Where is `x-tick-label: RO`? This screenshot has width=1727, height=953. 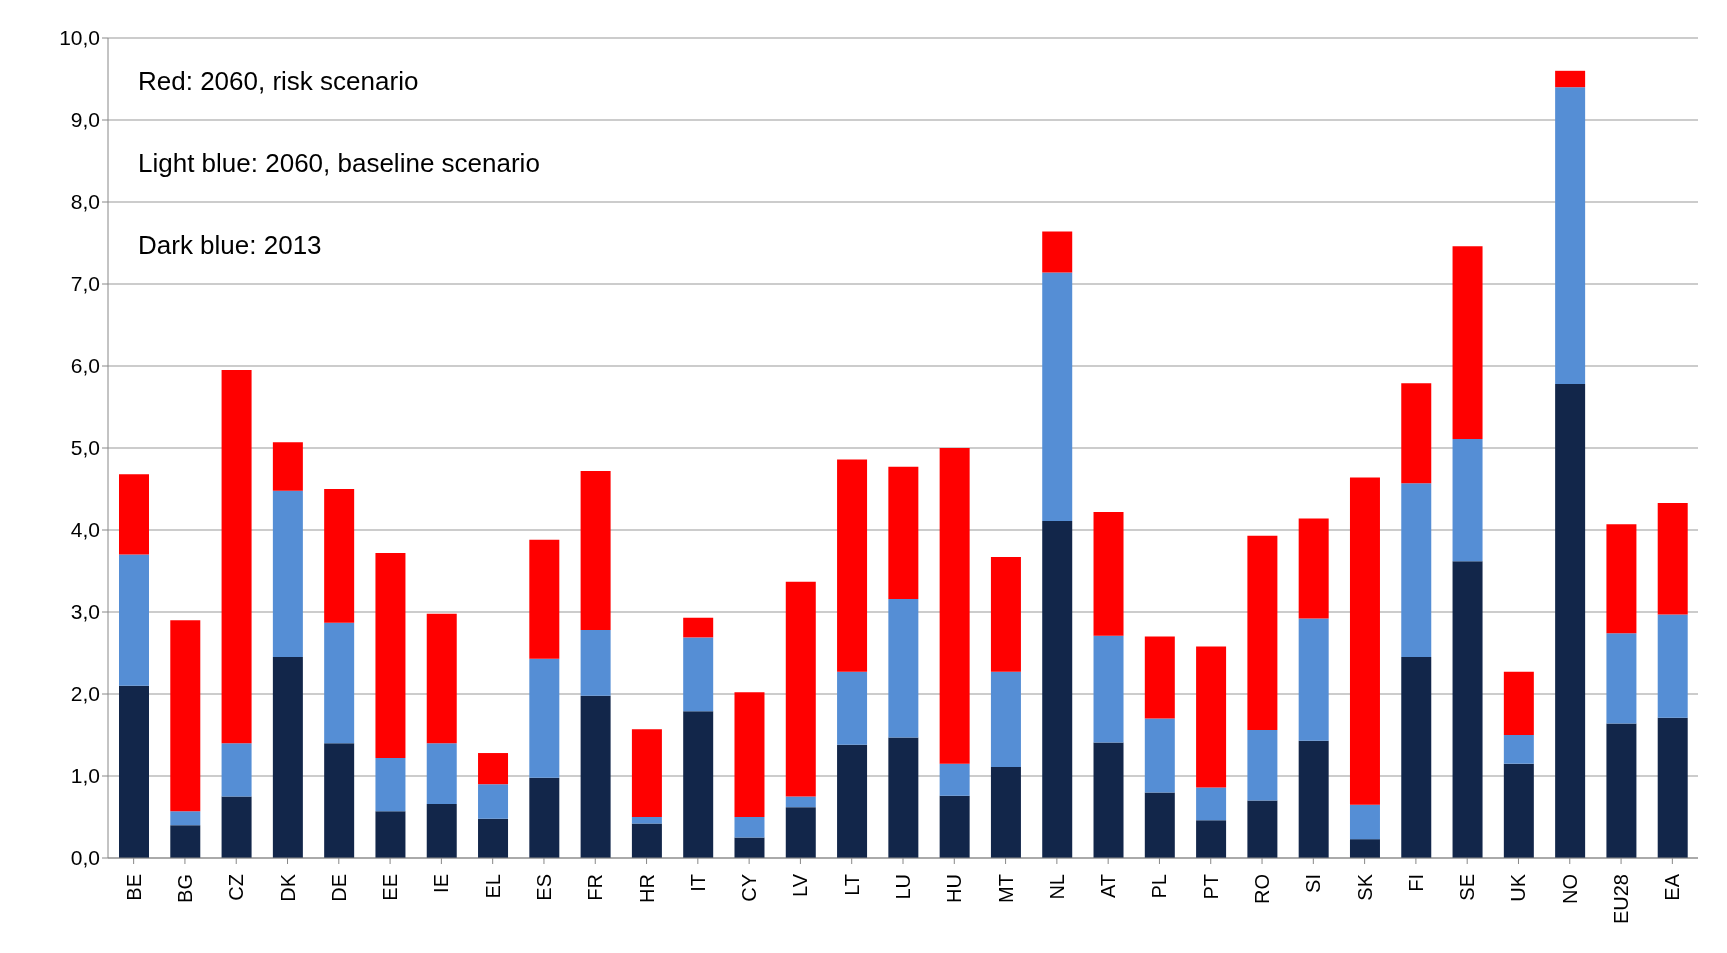 x-tick-label: RO is located at coordinates (1262, 889).